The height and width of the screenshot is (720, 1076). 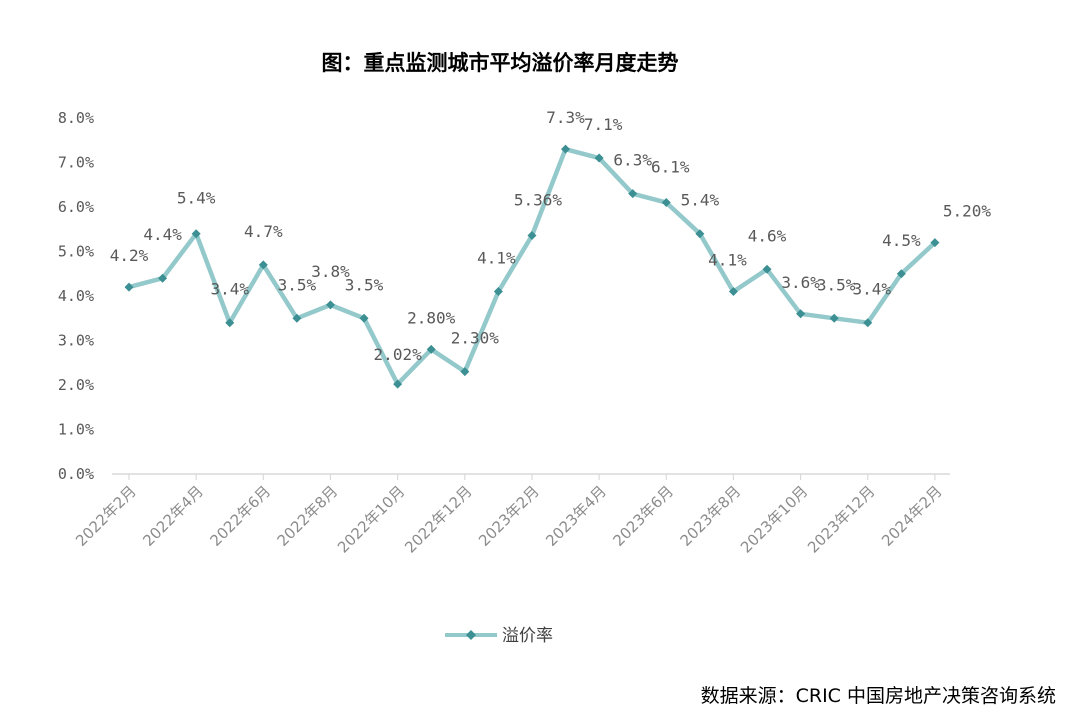 What do you see at coordinates (129, 255) in the screenshot?
I see `data-label: 4.2%` at bounding box center [129, 255].